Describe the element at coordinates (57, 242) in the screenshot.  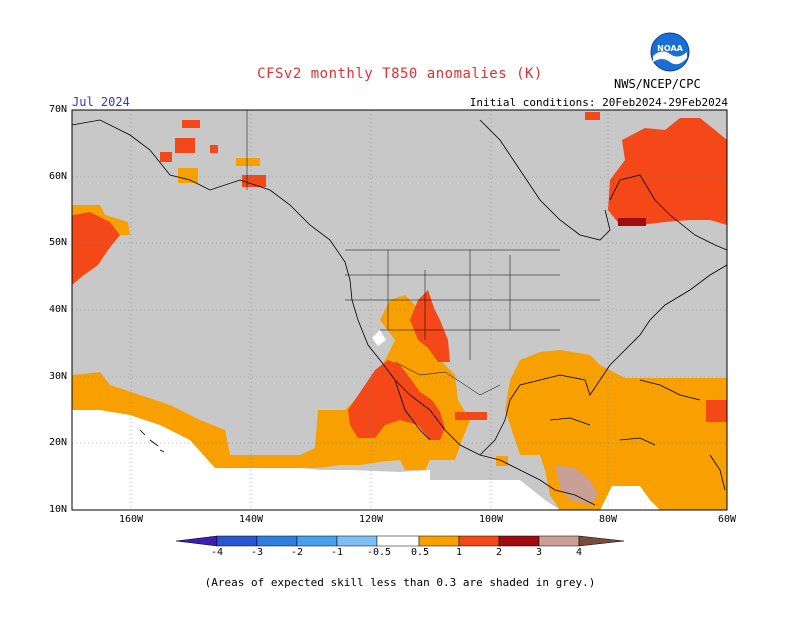
I see `lat-label-50n: 50N` at that location.